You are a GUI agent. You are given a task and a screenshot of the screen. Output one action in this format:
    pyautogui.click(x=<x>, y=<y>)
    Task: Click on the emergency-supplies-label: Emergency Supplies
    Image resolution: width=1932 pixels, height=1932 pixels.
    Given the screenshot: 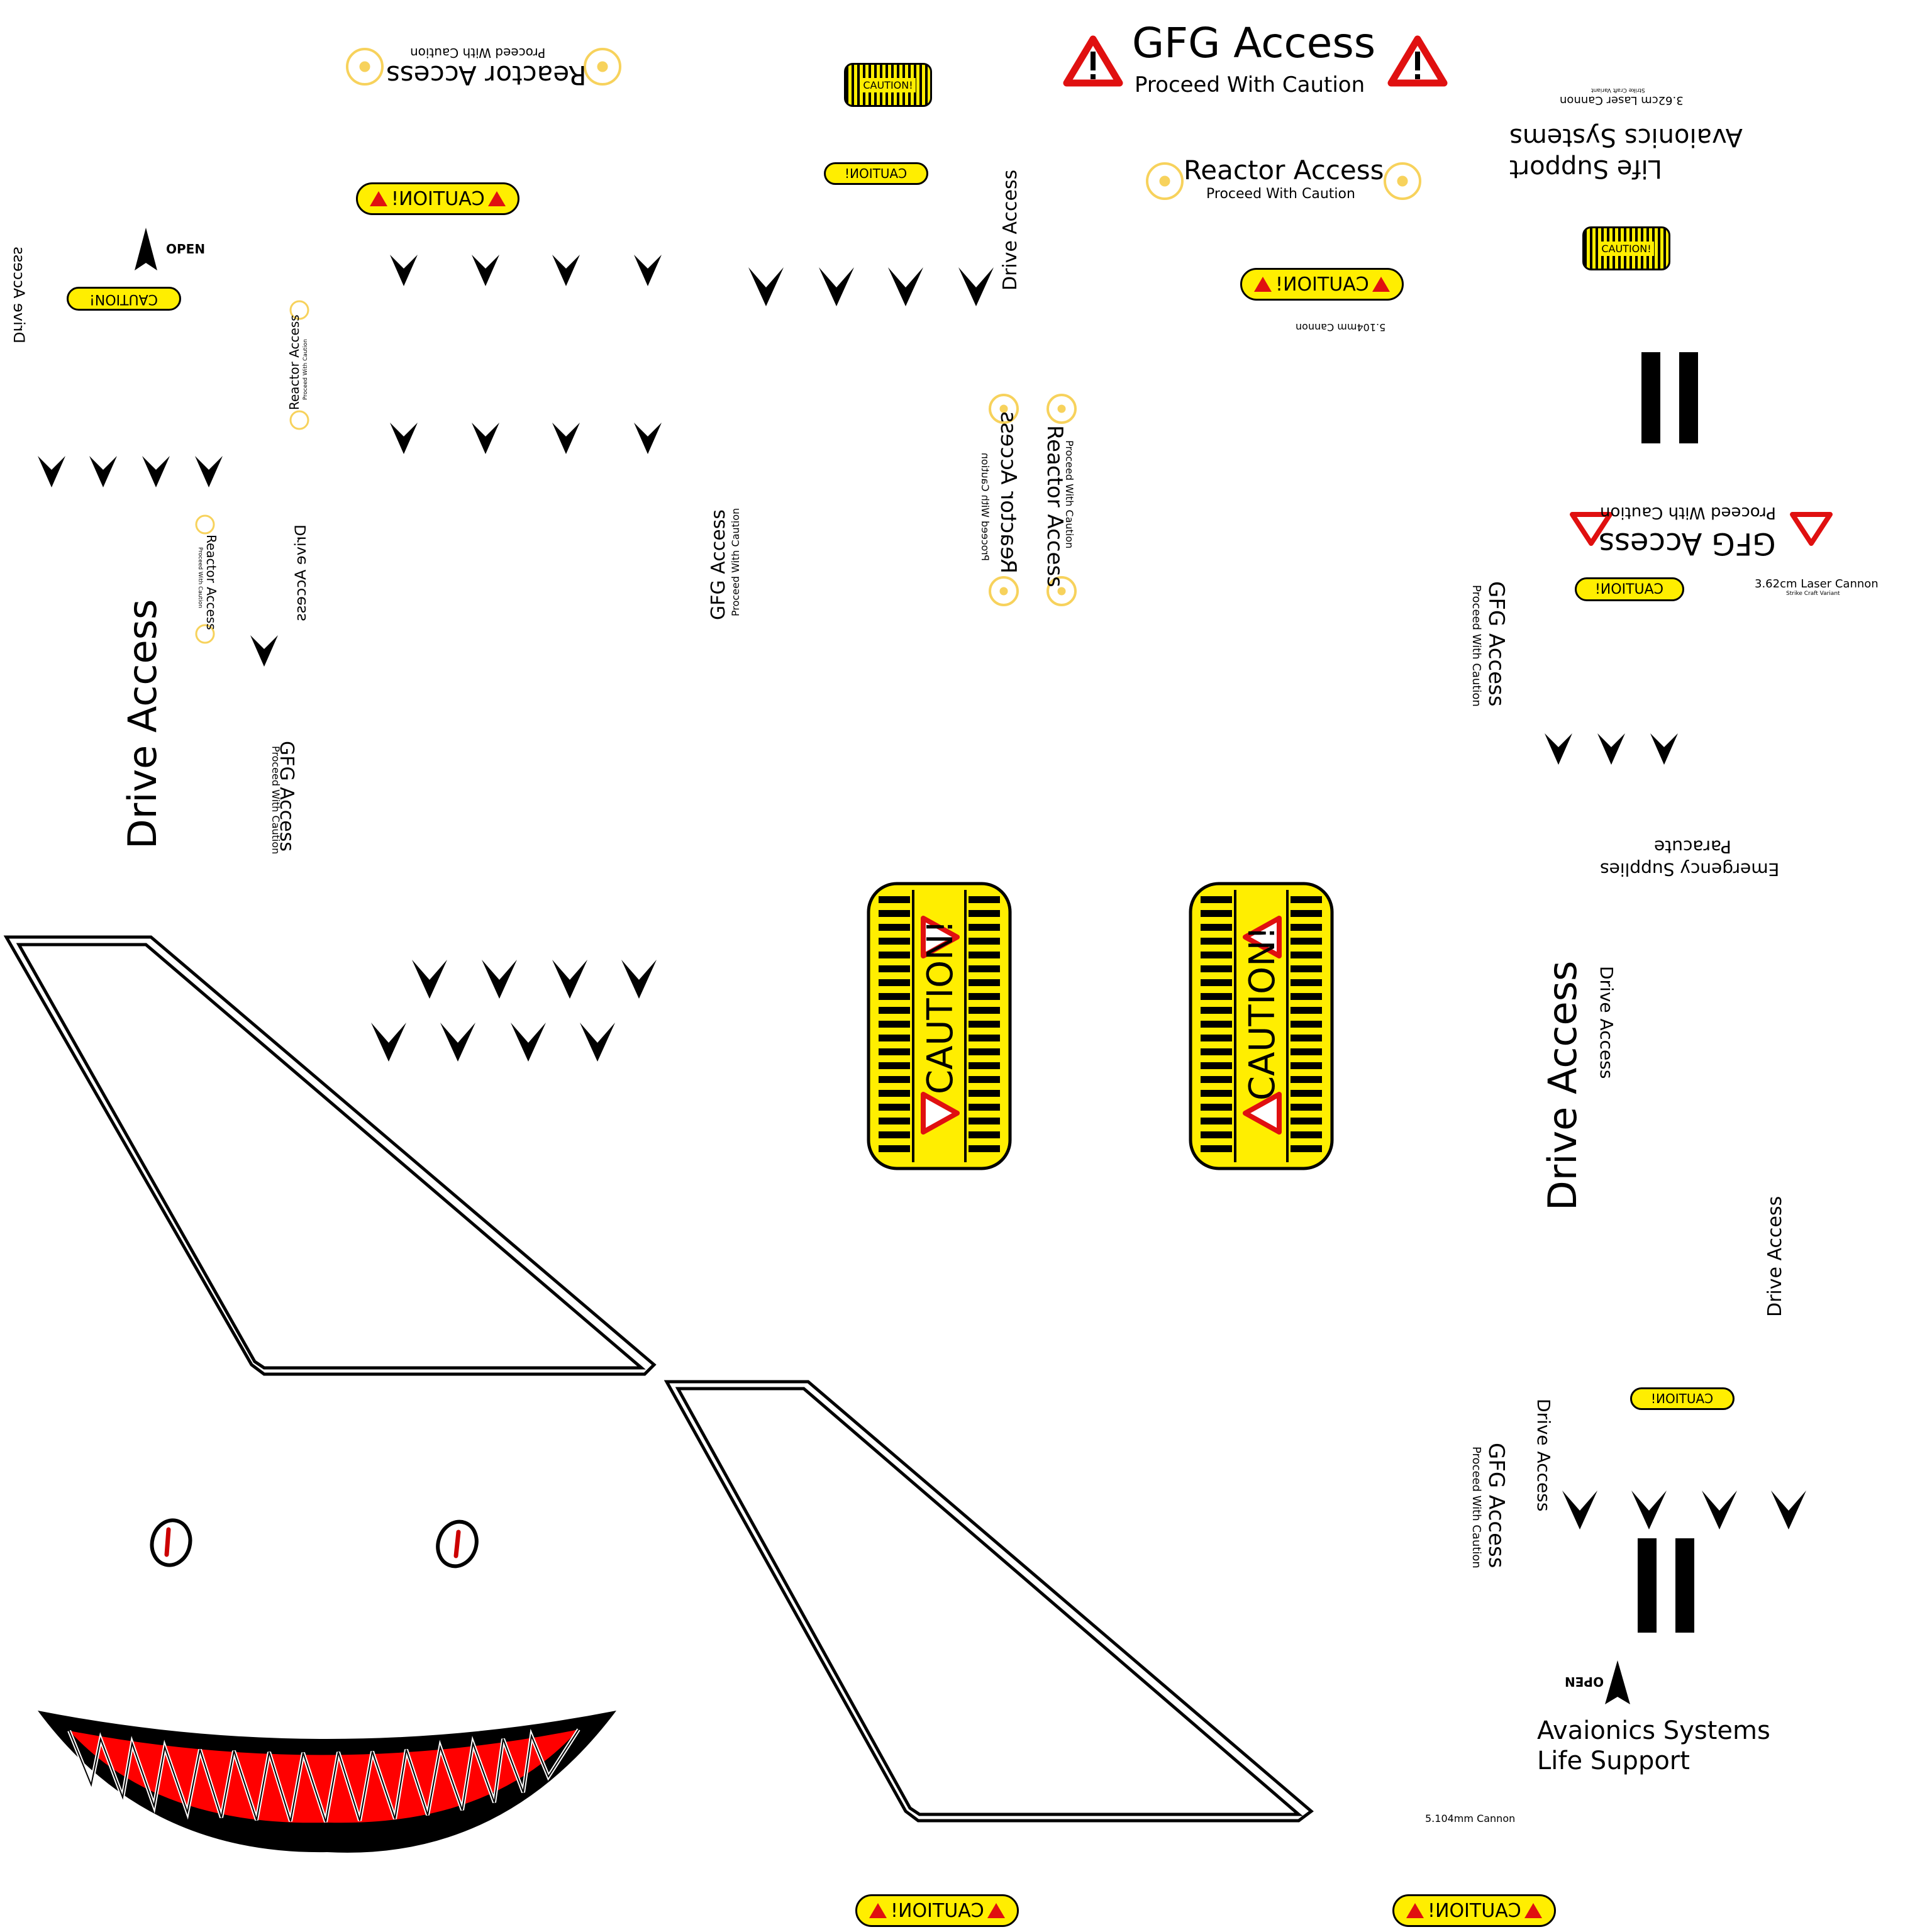 What is the action you would take?
    pyautogui.click(x=1690, y=869)
    